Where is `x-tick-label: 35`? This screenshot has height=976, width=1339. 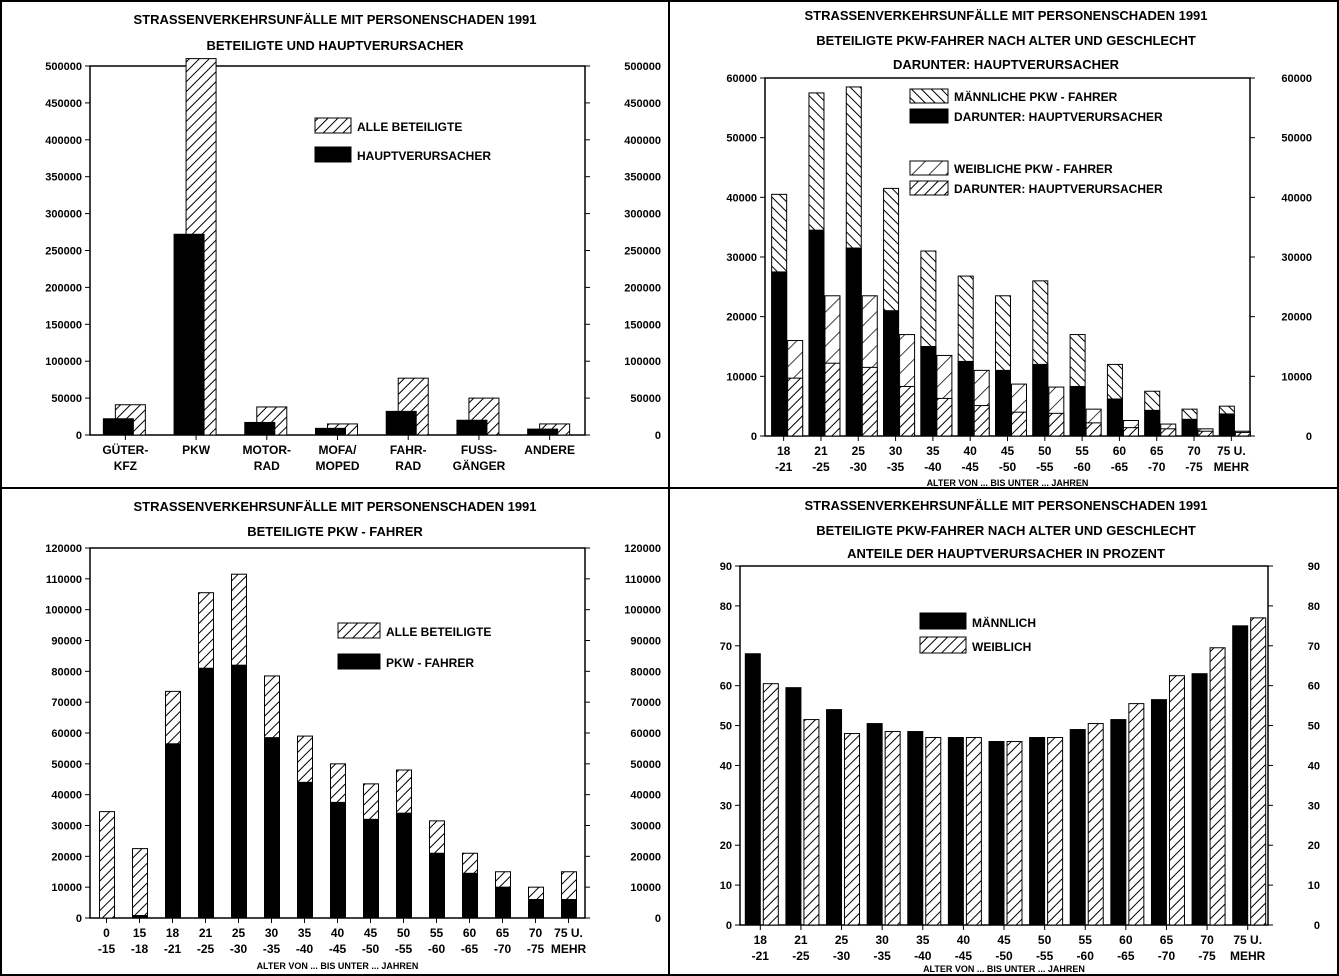
x-tick-label: 35 is located at coordinates (305, 933).